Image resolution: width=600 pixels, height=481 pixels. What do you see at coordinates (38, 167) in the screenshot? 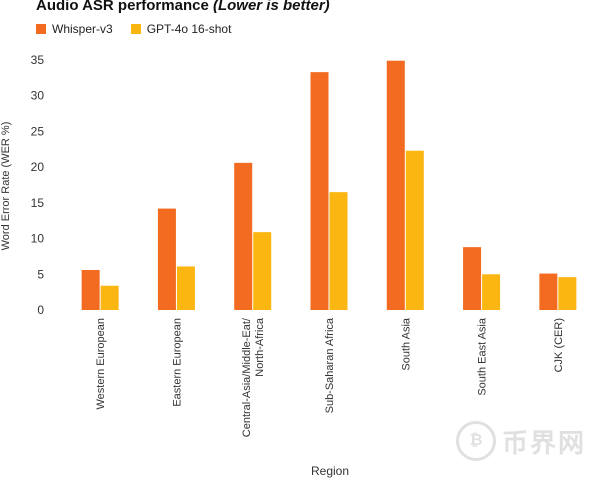
I see `y-tick-label: 20` at bounding box center [38, 167].